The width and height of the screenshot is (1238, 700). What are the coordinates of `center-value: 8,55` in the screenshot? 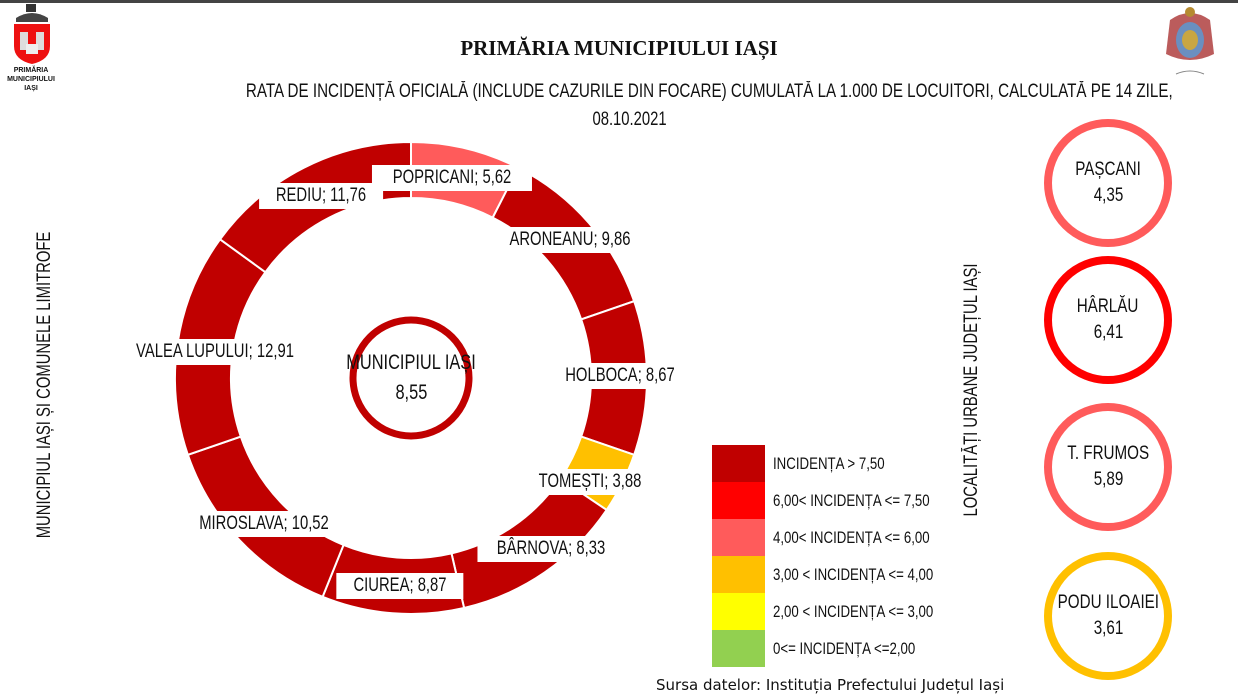 It's located at (411, 392).